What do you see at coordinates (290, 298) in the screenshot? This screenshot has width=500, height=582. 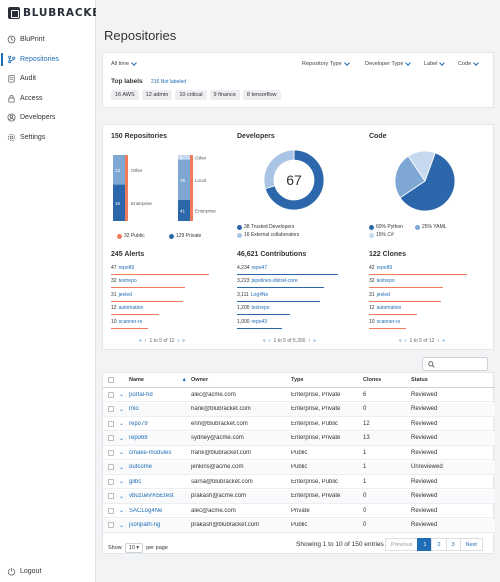 I see `list-item: 3,111 Log4Ne` at bounding box center [290, 298].